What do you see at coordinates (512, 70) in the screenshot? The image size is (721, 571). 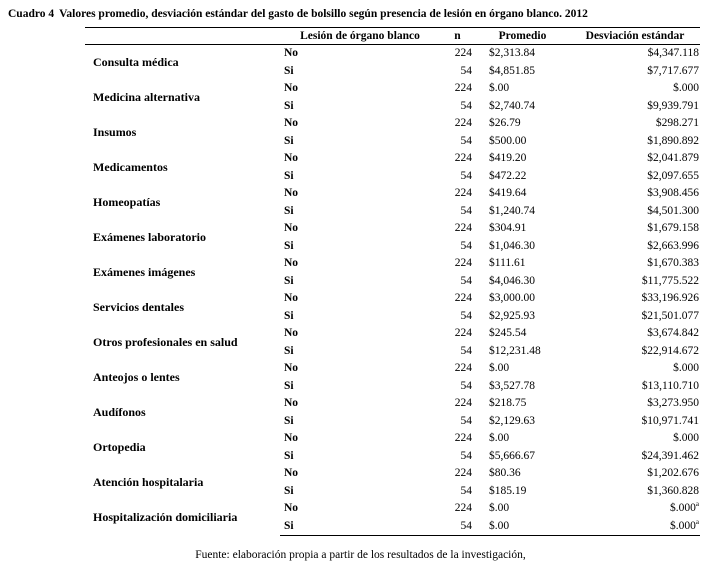 I see `promedio-cell: $4,851.85` at bounding box center [512, 70].